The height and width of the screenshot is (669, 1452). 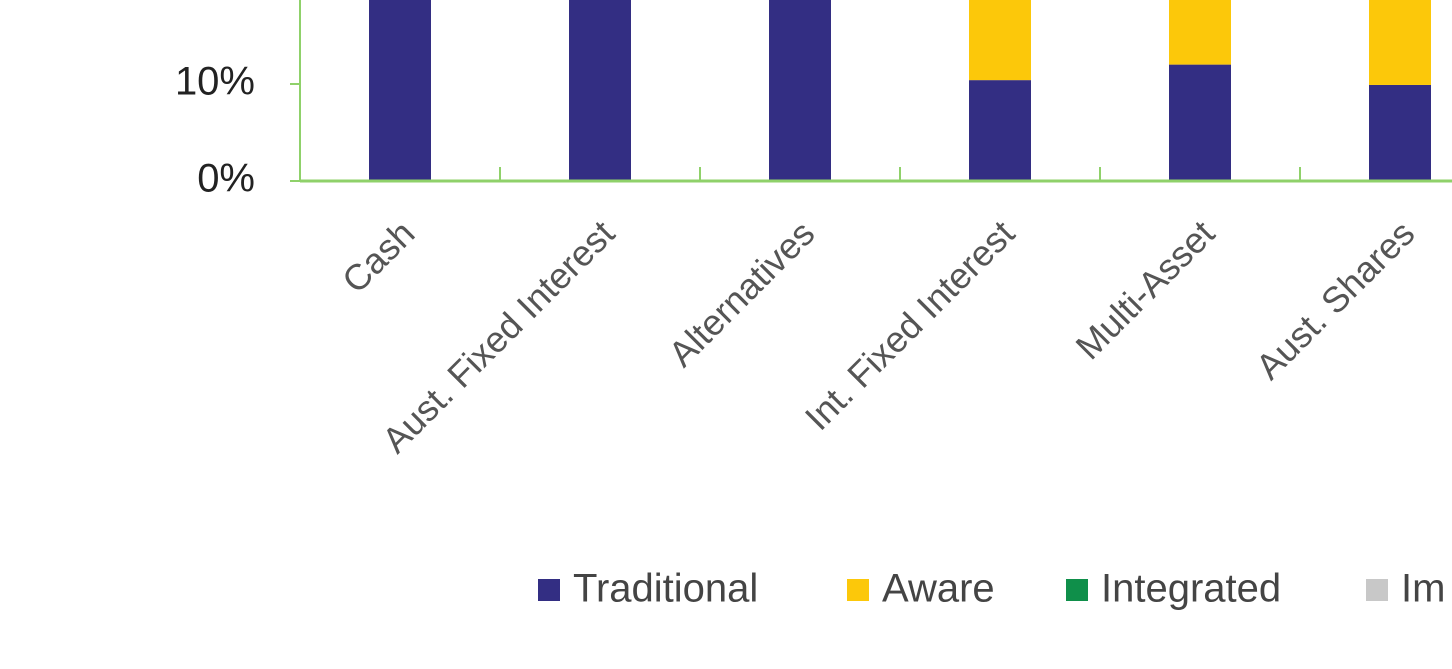 I want to click on legend-label: Integrated, so click(x=1191, y=589).